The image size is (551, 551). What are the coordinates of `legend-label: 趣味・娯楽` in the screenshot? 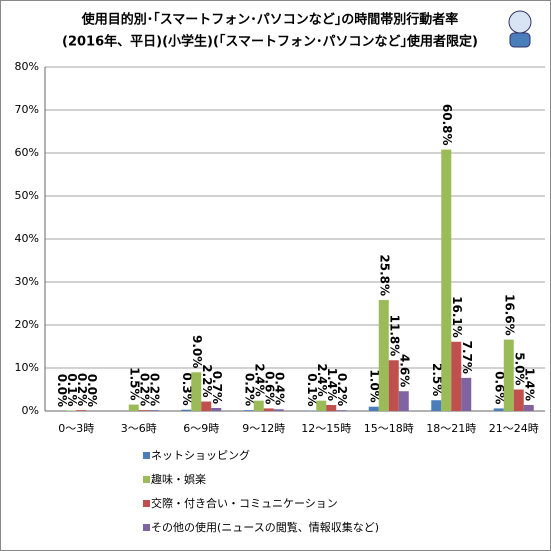 It's located at (178, 479).